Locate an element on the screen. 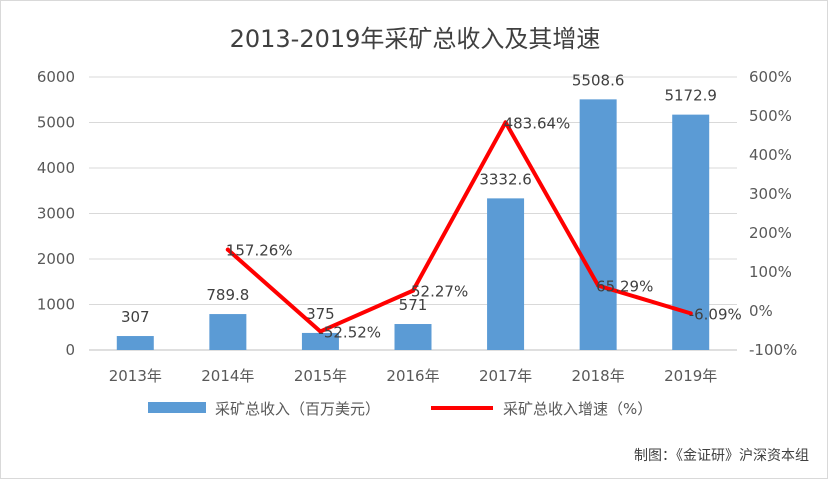 The image size is (828, 480). right-tick-label: 0% is located at coordinates (761, 311).